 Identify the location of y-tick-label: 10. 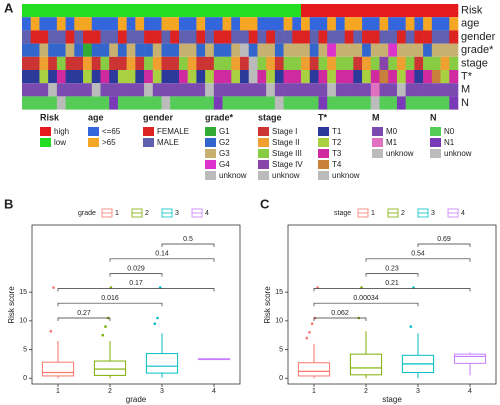
(23, 321).